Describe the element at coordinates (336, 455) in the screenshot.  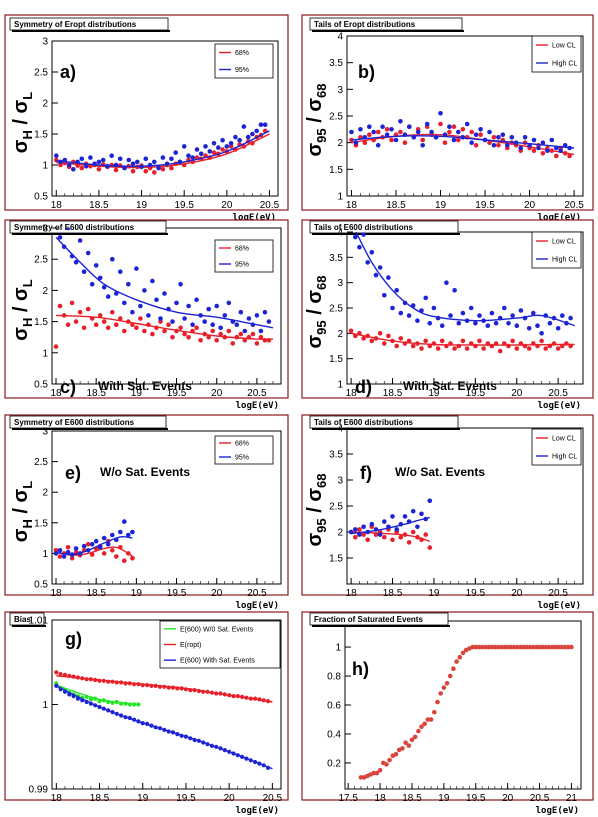
I see `y-tick-label: 3.5` at that location.